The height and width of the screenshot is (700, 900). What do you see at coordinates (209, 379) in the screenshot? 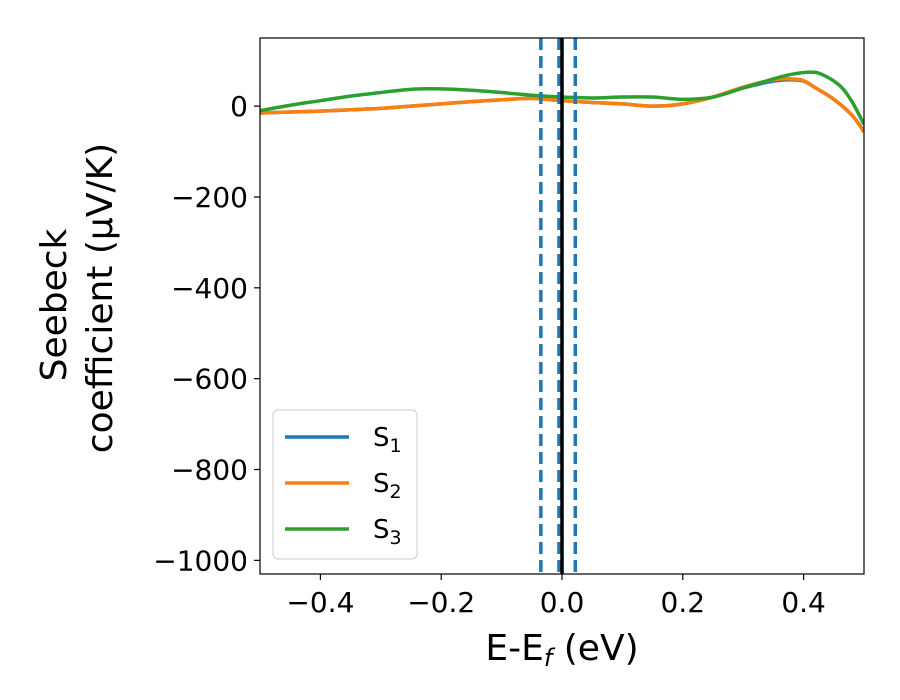
I see `y-tick-label: −600` at bounding box center [209, 379].